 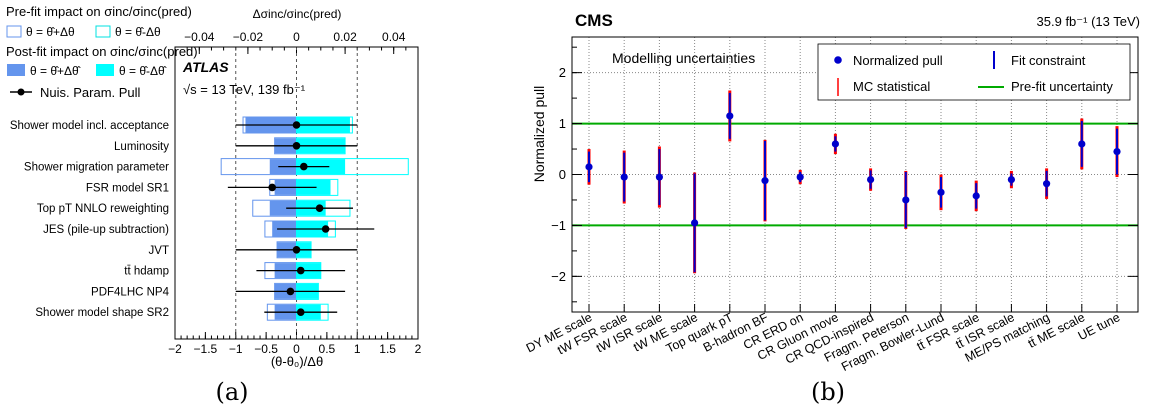 I want to click on cms-label: CMS, so click(x=594, y=20).